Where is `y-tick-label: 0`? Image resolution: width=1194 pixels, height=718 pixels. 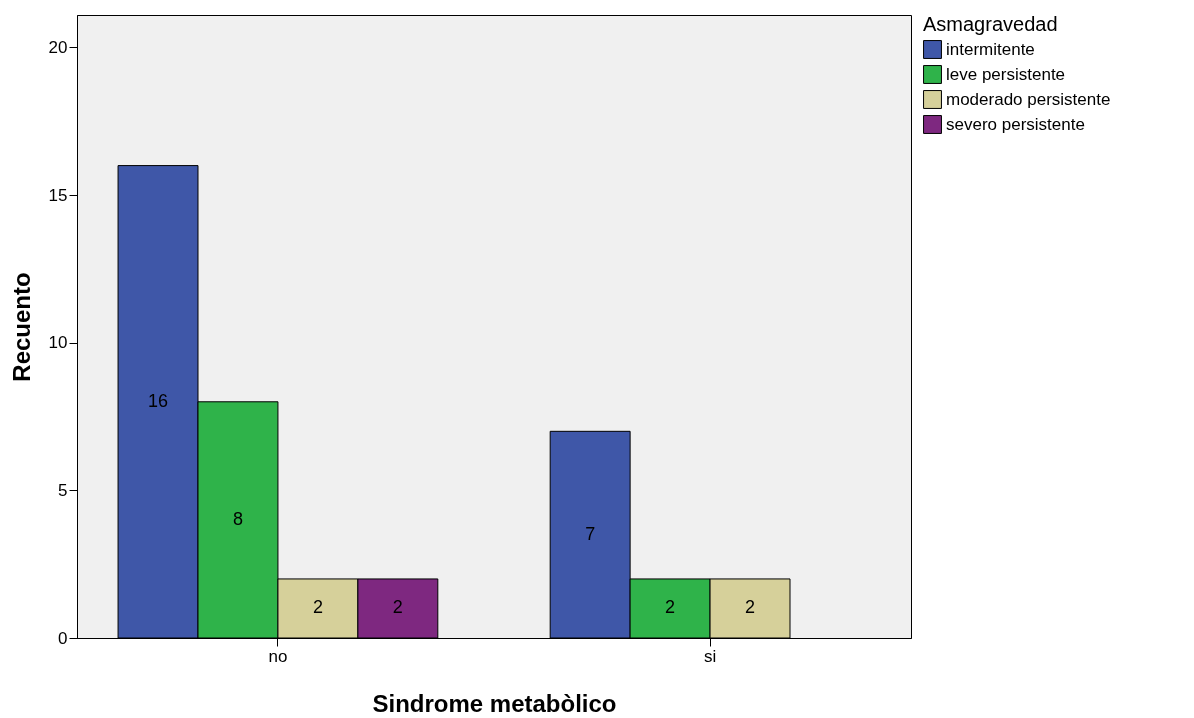 y-tick-label: 0 is located at coordinates (63, 638).